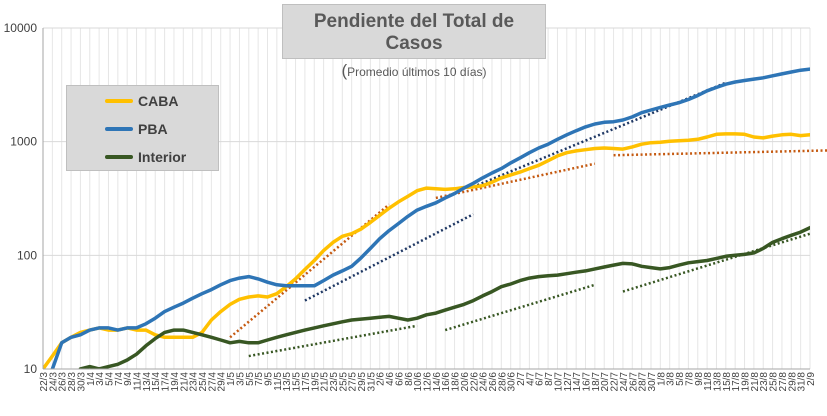 The image size is (827, 416). I want to click on x-tick-label: 2/6, so click(381, 379).